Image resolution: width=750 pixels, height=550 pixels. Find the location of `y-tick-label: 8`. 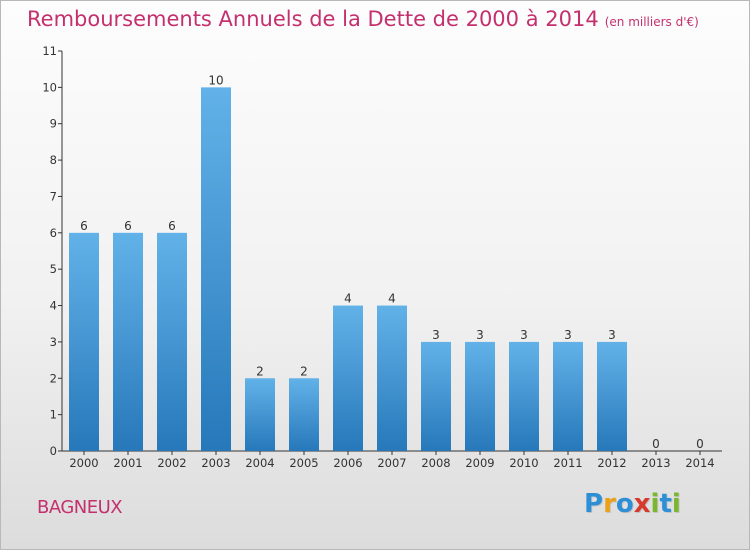

y-tick-label: 8 is located at coordinates (53, 160).